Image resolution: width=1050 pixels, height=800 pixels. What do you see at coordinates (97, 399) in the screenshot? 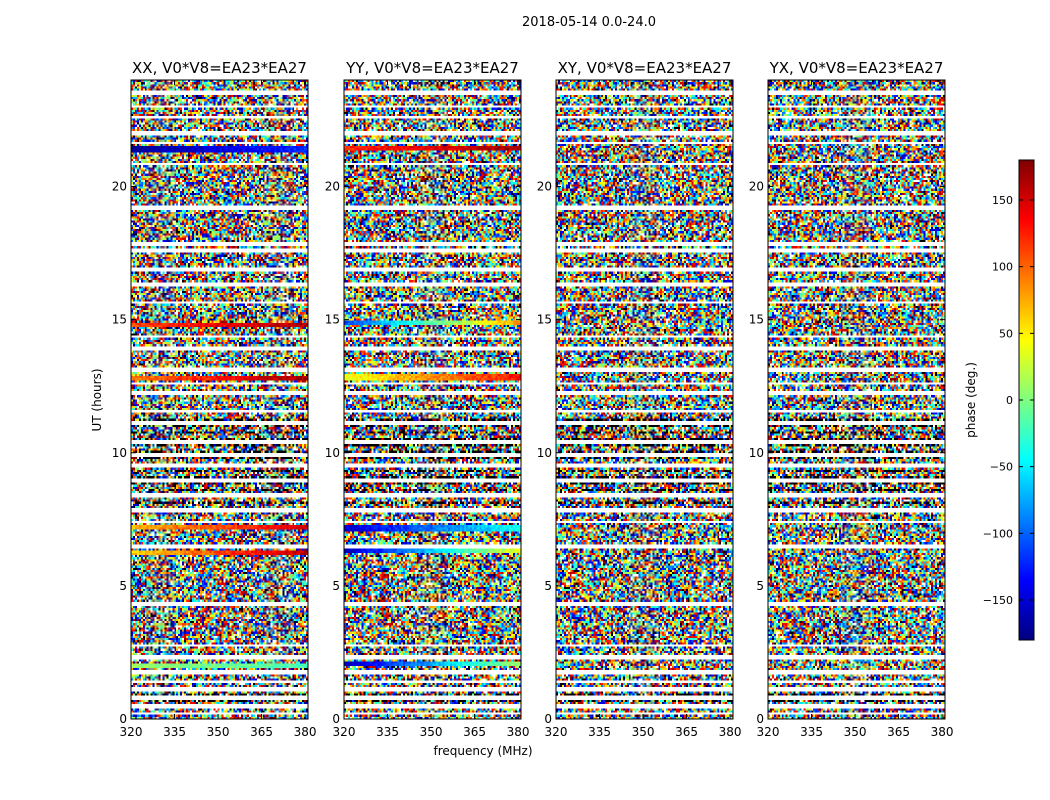
I see `y-axis-label: UT (hours)` at bounding box center [97, 399].